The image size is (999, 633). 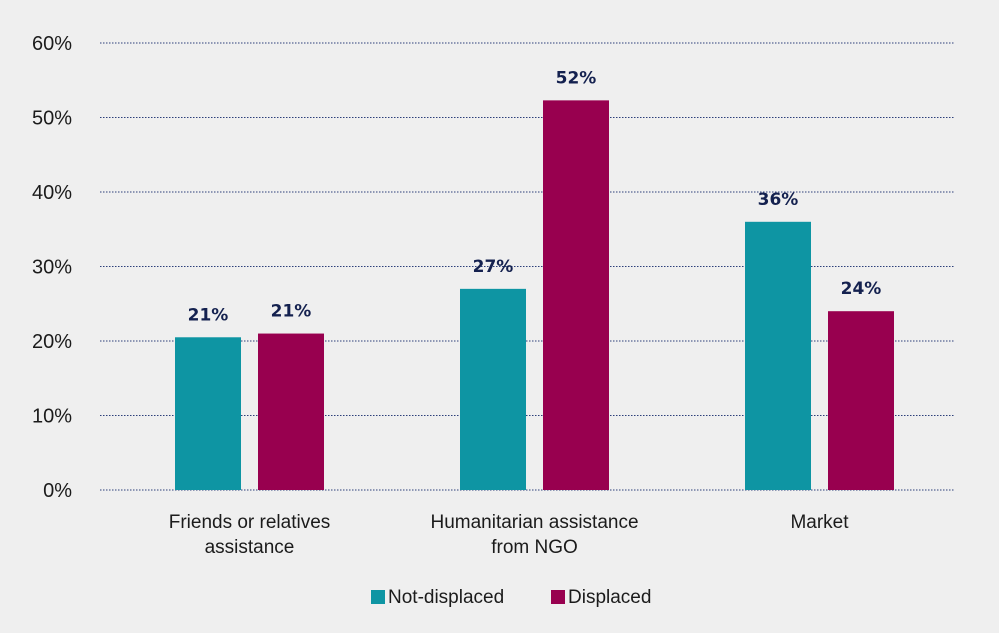 What do you see at coordinates (446, 597) in the screenshot?
I see `legend-label: Not-displaced` at bounding box center [446, 597].